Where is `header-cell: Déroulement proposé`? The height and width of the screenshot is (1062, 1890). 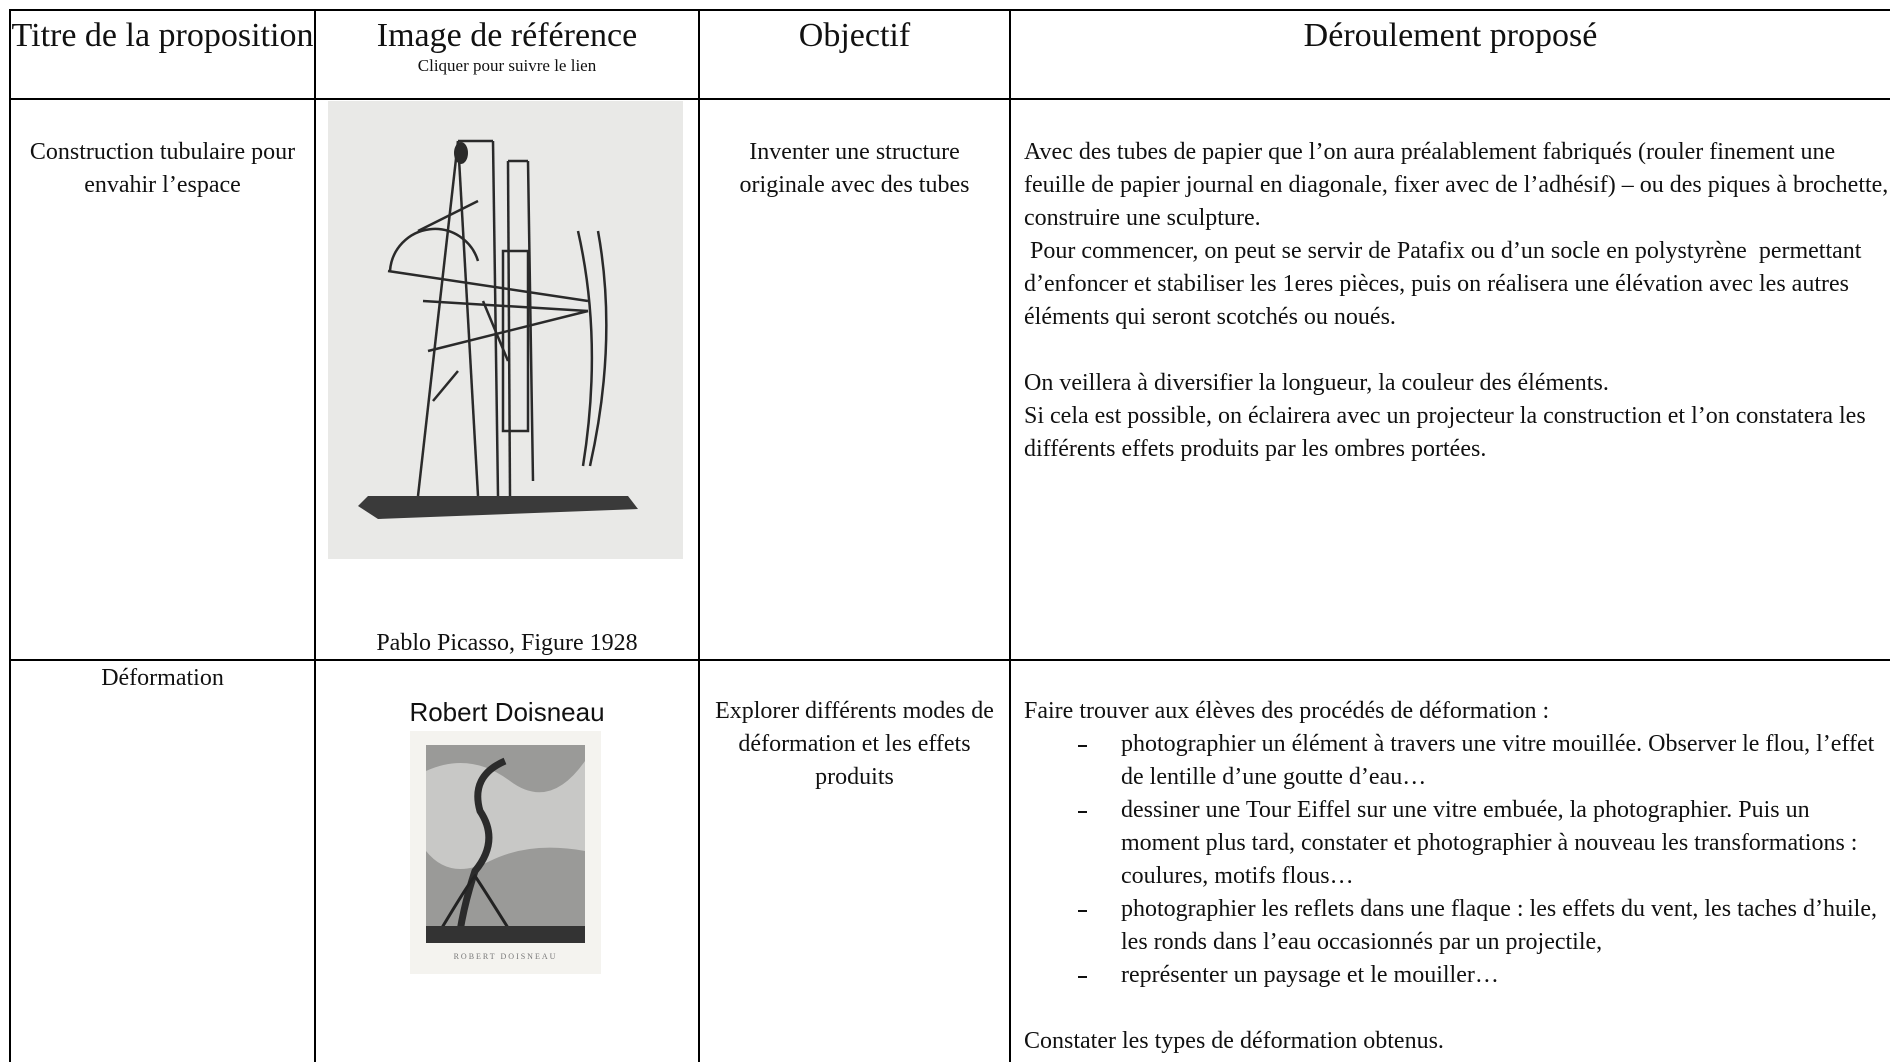 header-cell: Déroulement proposé is located at coordinates (1450, 35).